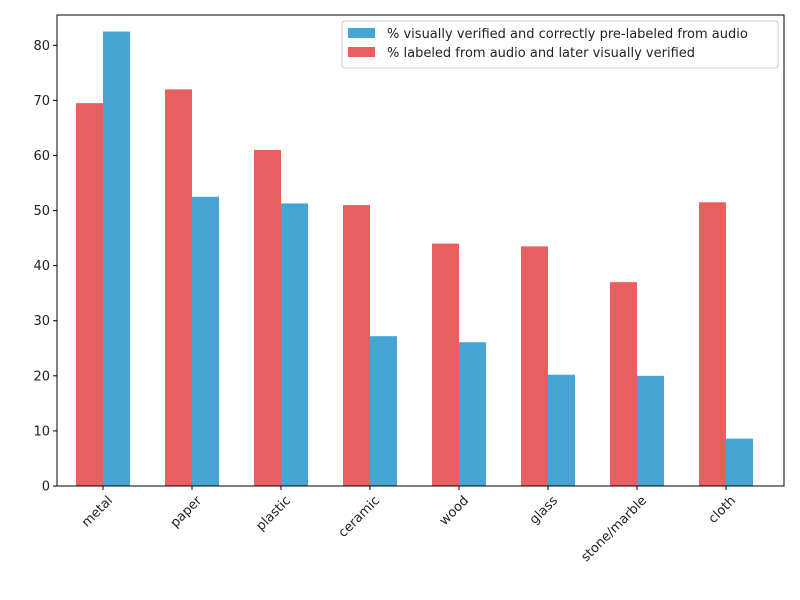 This screenshot has width=800, height=600. What do you see at coordinates (623, 384) in the screenshot?
I see `bar-audio-then-visual-stone-marble` at bounding box center [623, 384].